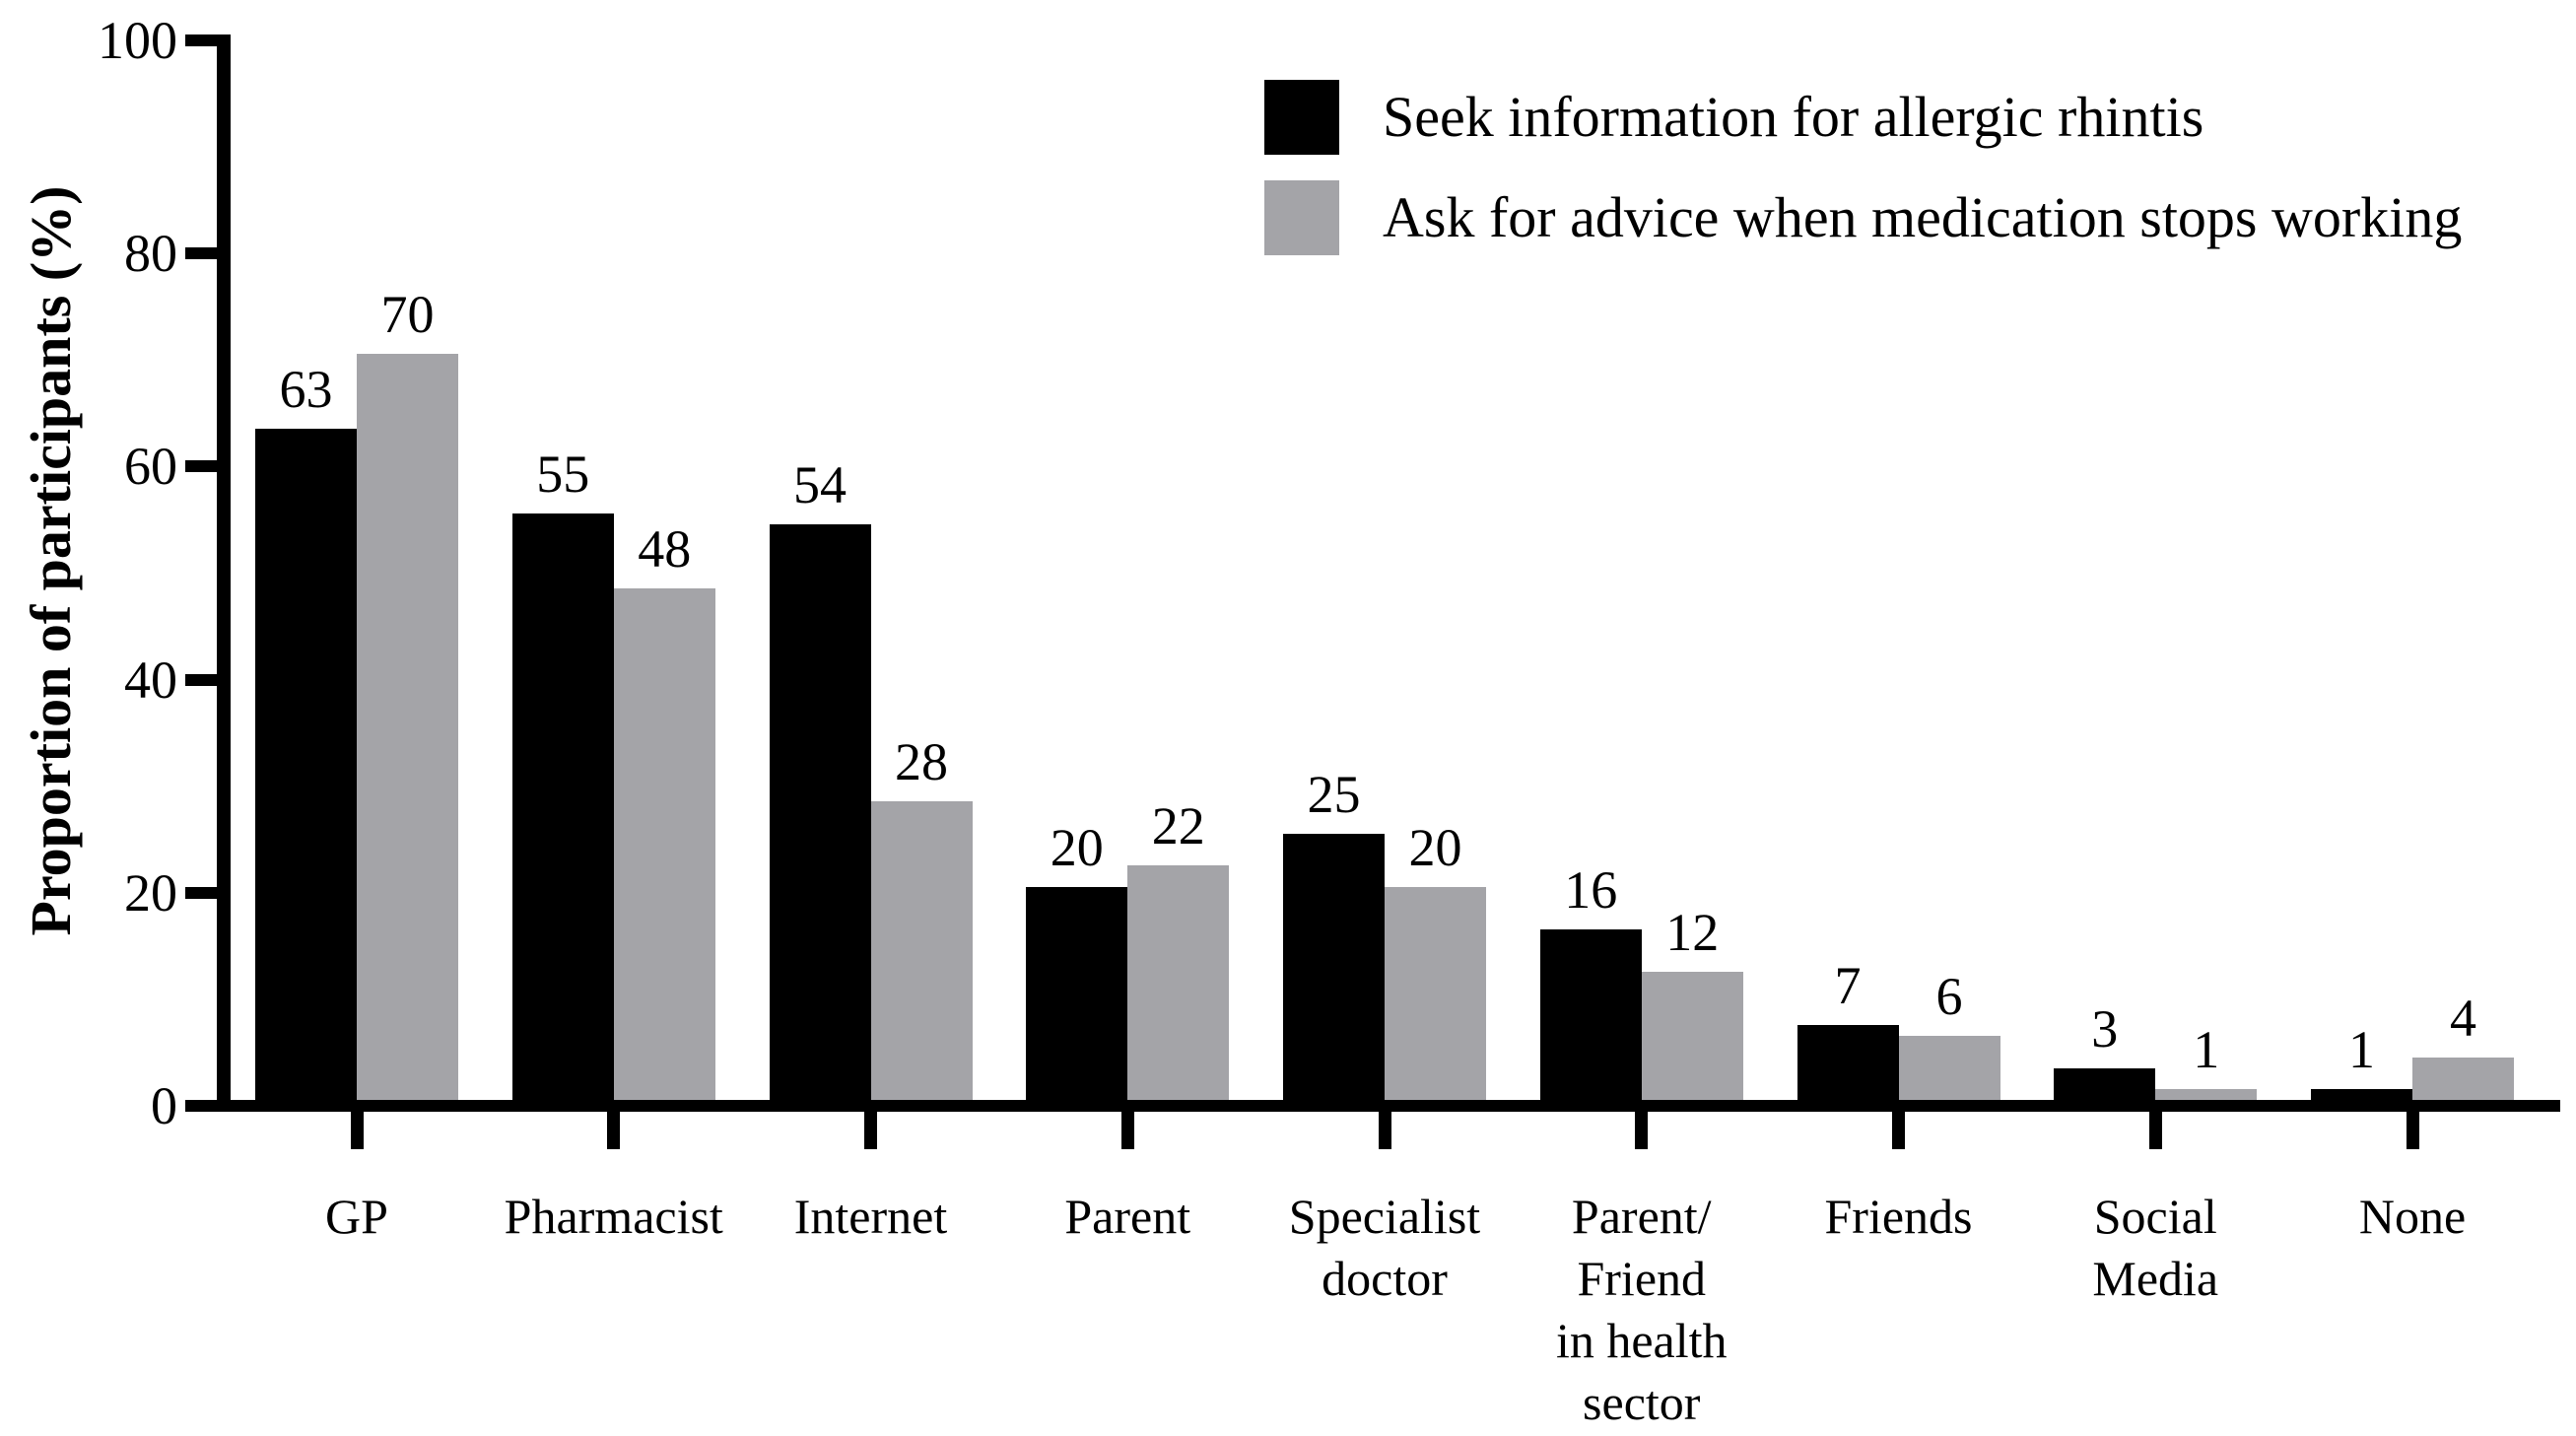  What do you see at coordinates (150, 467) in the screenshot?
I see `y-tick-label: 60` at bounding box center [150, 467].